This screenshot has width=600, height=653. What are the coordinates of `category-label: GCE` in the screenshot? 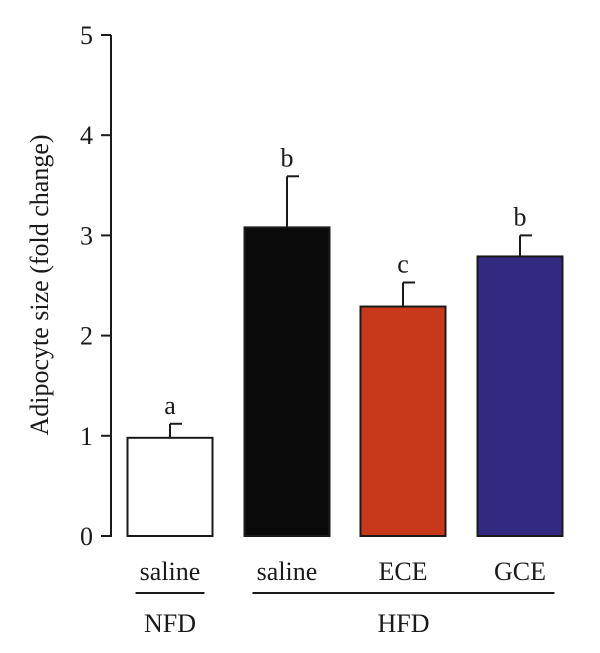 It's located at (520, 571).